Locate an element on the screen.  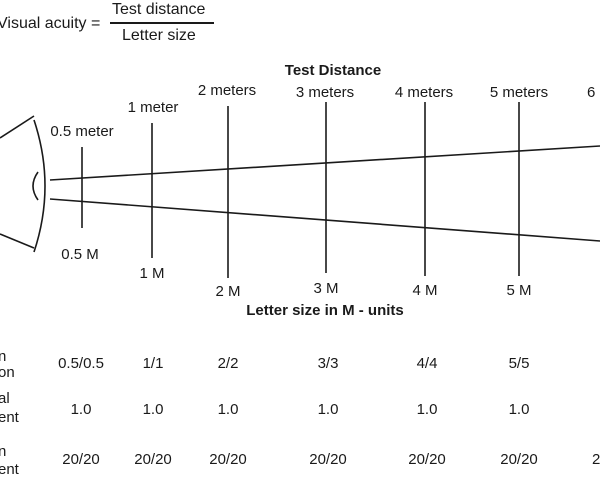
distance-label: 5 meters is located at coordinates (519, 92).